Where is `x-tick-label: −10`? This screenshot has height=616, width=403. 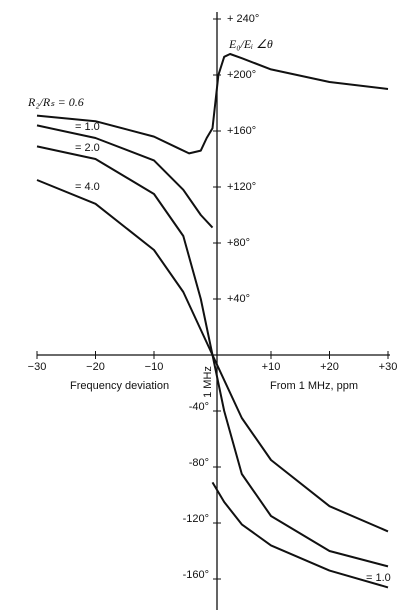 x-tick-label: −10 is located at coordinates (154, 367).